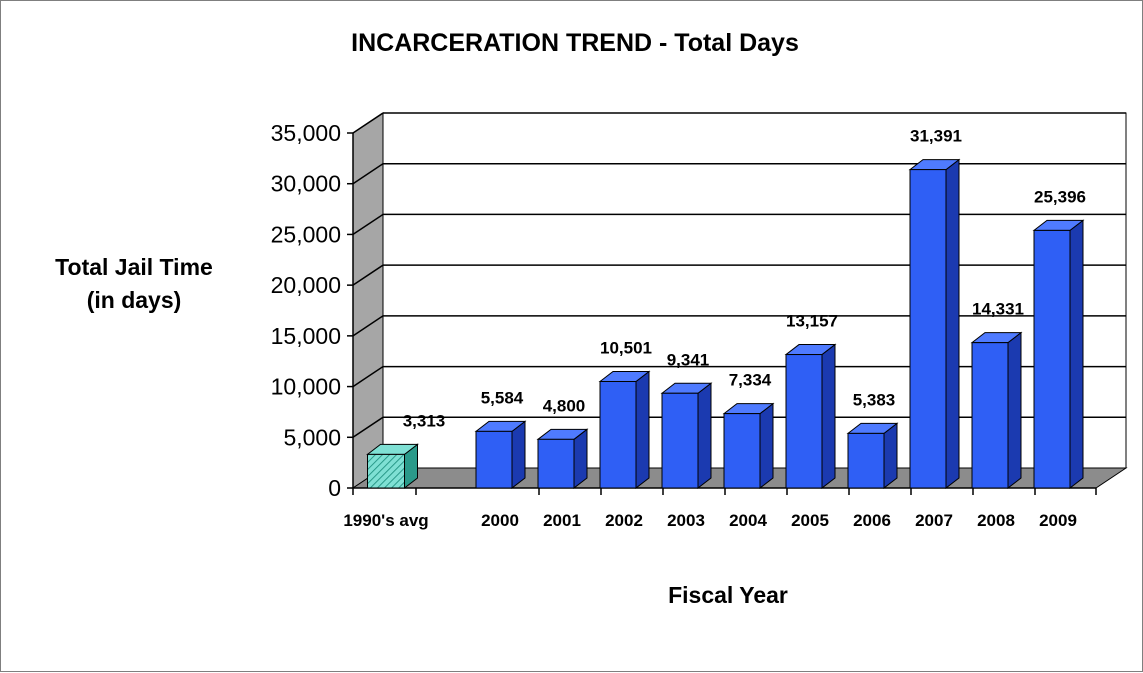  Describe the element at coordinates (575, 43) in the screenshot. I see `chart-title: INCARCERATION TREND - Total Days` at that location.